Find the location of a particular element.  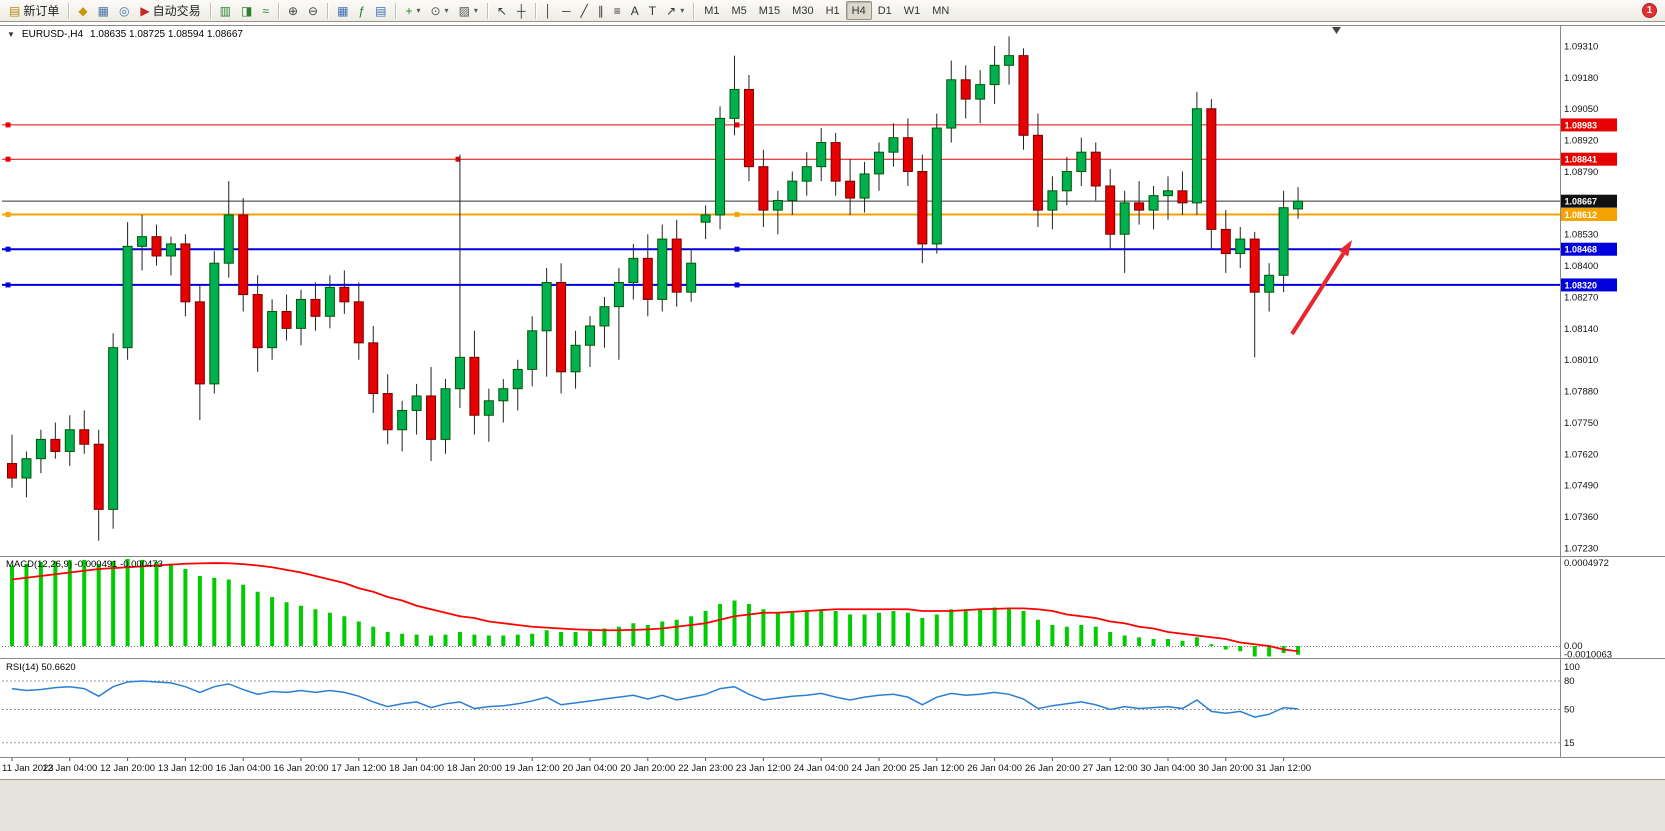

timeframe-buttons: M1 M5 M15 M30 H1 H4 D1 W1 MN is located at coordinates (826, 11).